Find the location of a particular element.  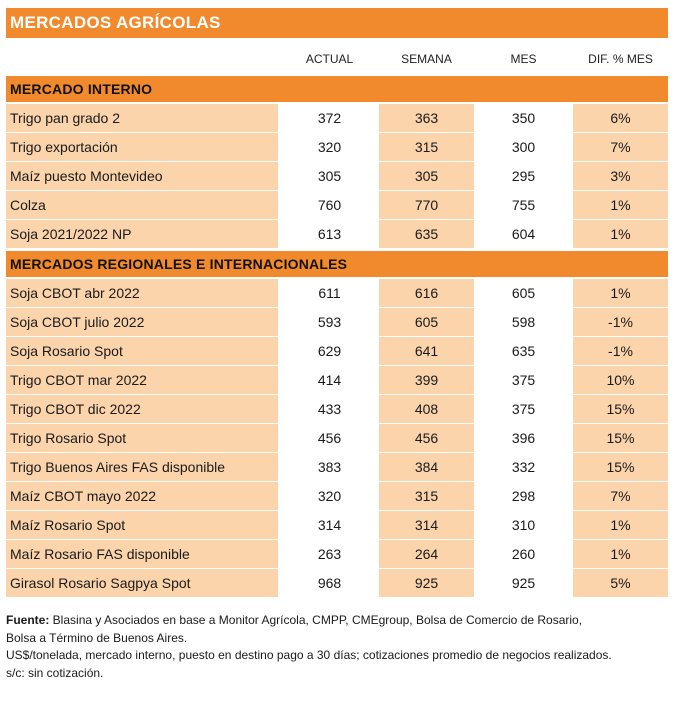

value-mes: 350 is located at coordinates (523, 118).